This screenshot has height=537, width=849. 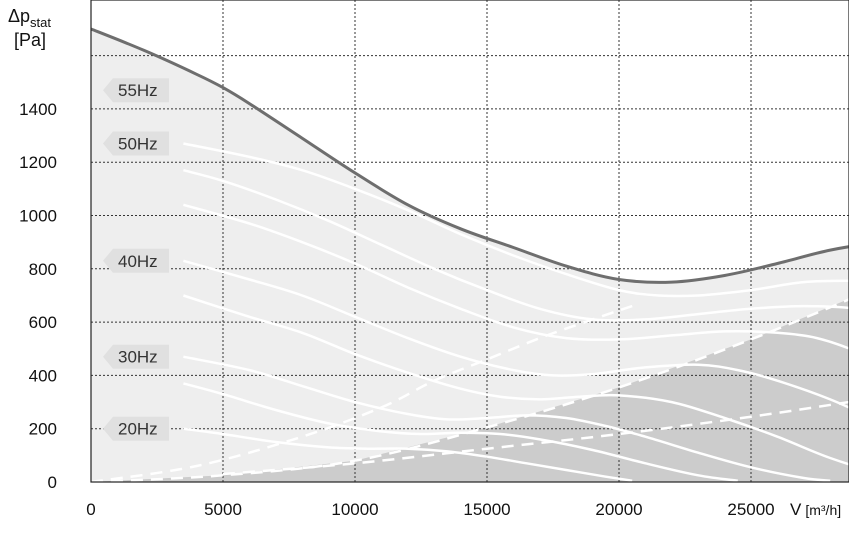 What do you see at coordinates (223, 509) in the screenshot?
I see `x-tick-label: 5000` at bounding box center [223, 509].